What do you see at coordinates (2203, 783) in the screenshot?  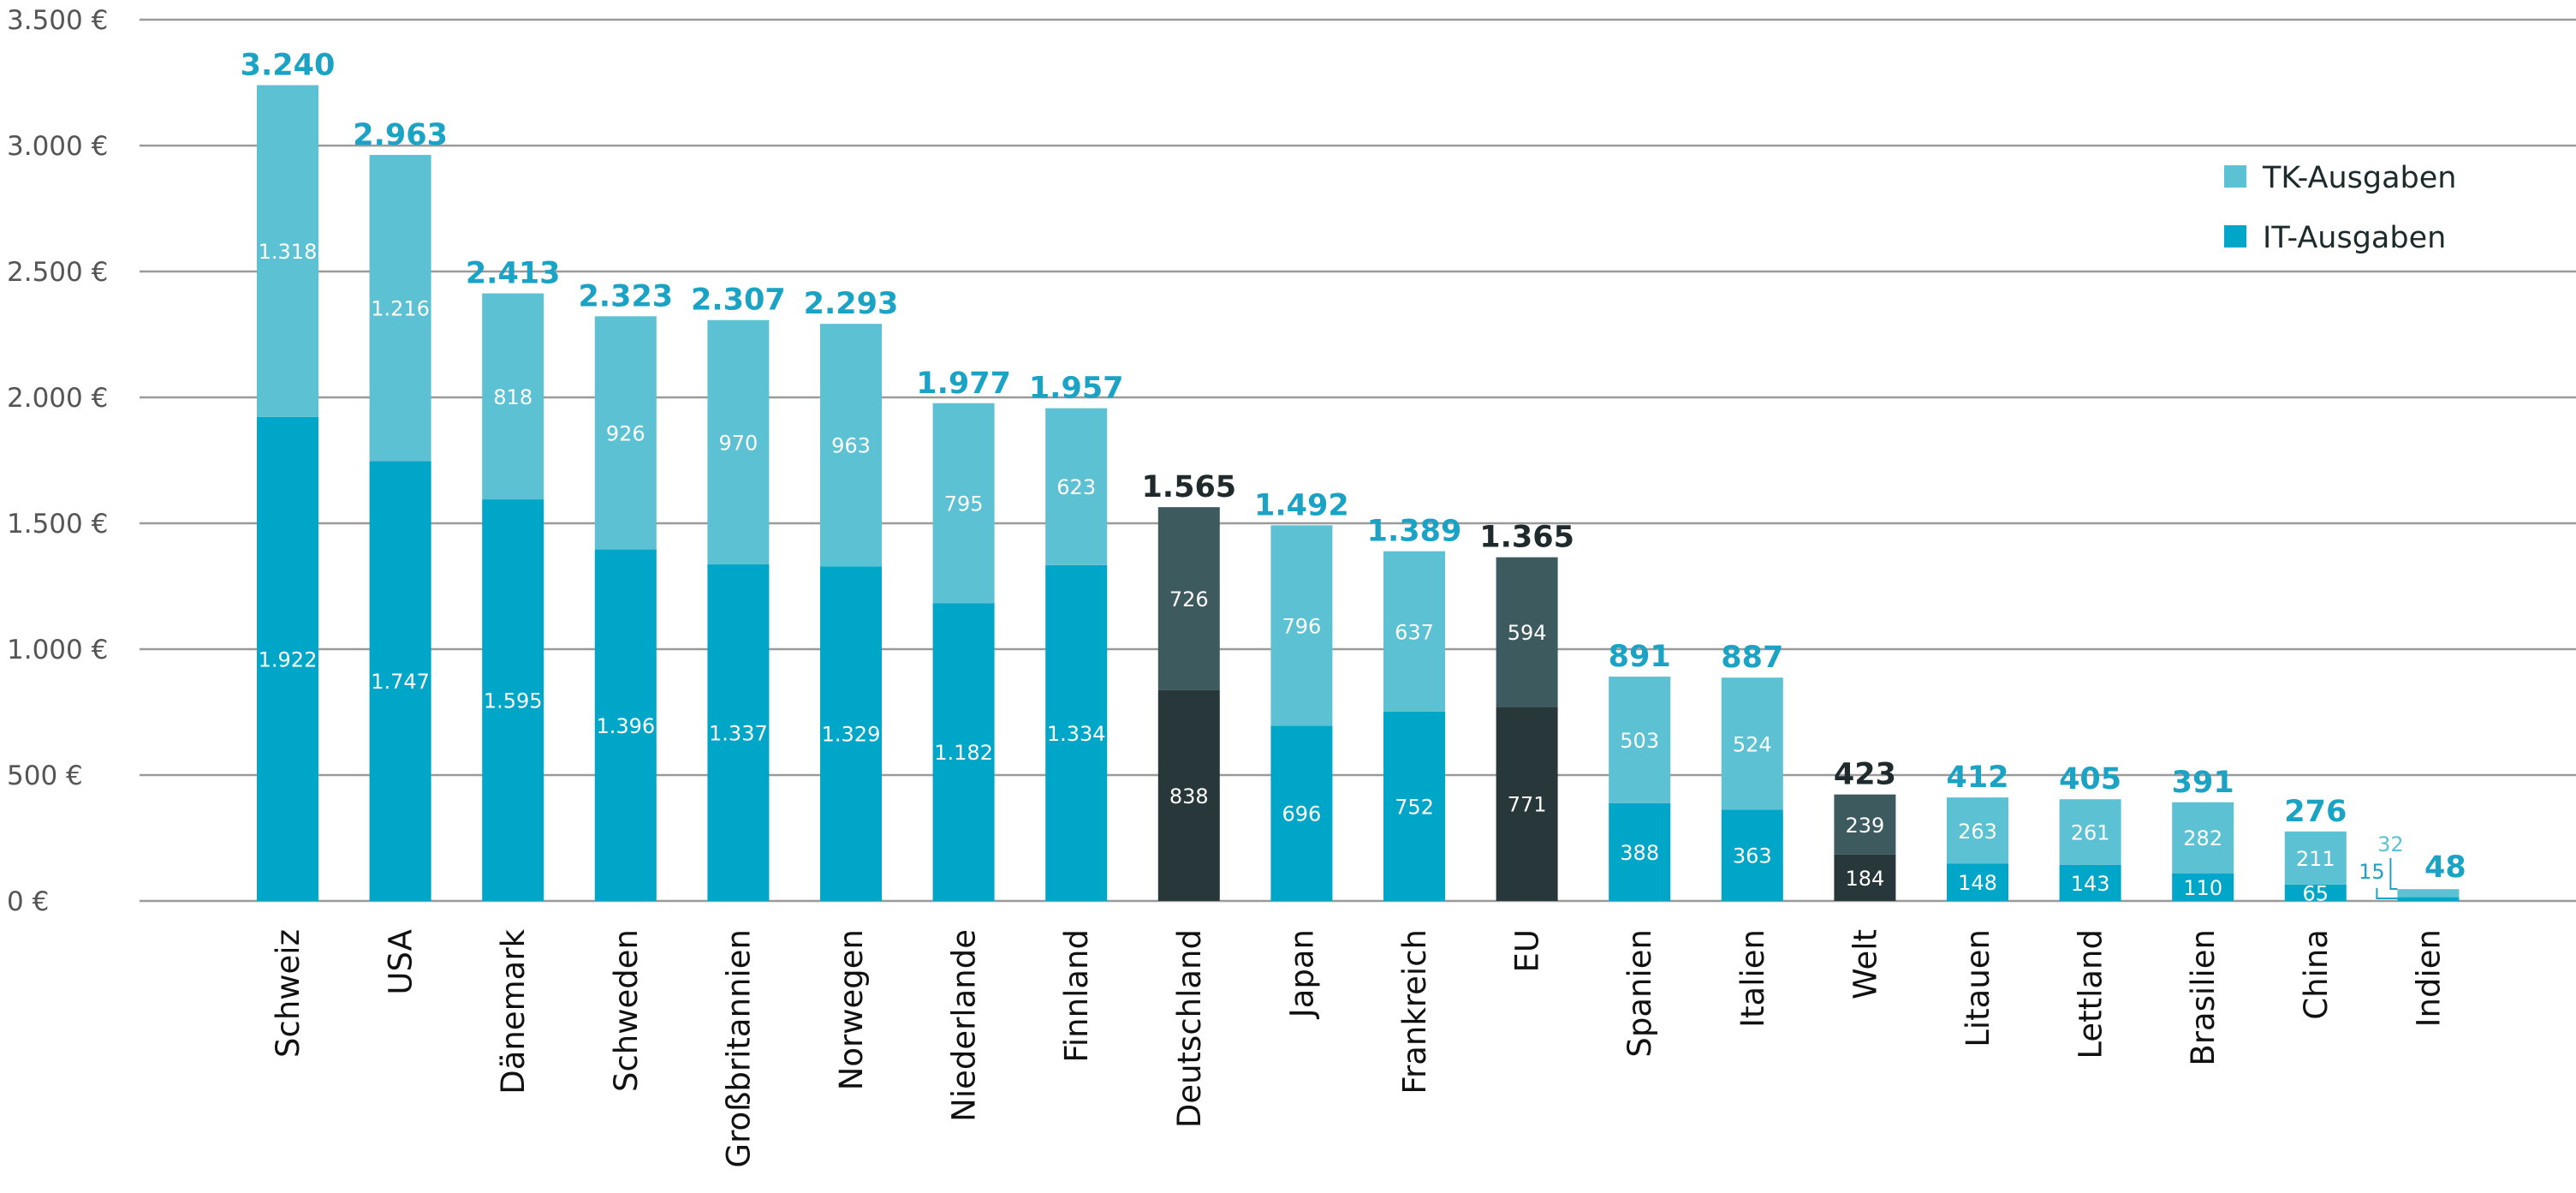 I see `total-label: 391` at bounding box center [2203, 783].